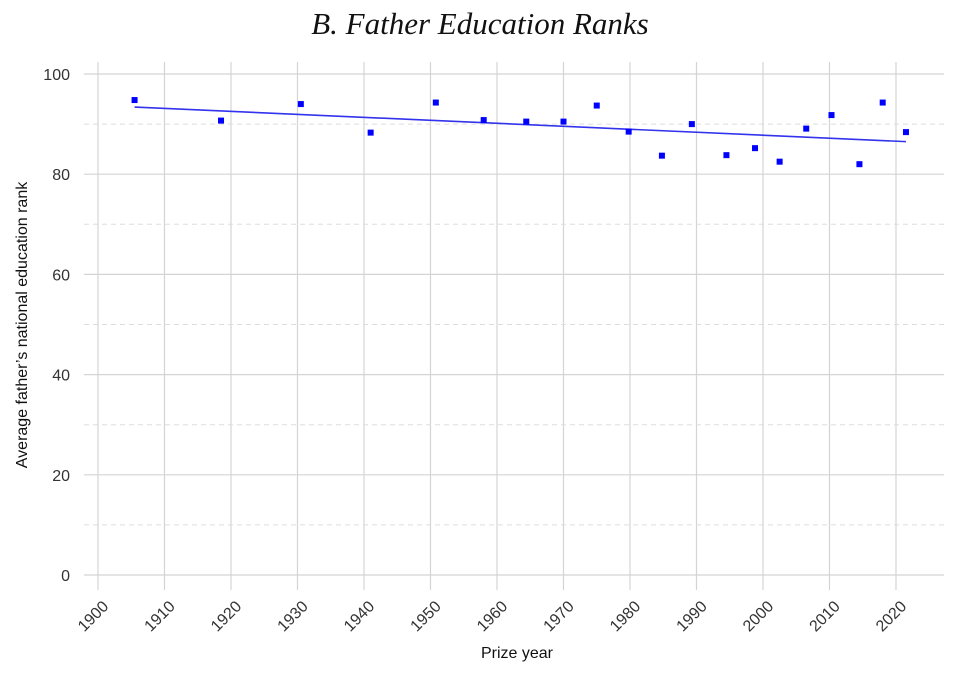  I want to click on y-tick-label: 100, so click(56, 75).